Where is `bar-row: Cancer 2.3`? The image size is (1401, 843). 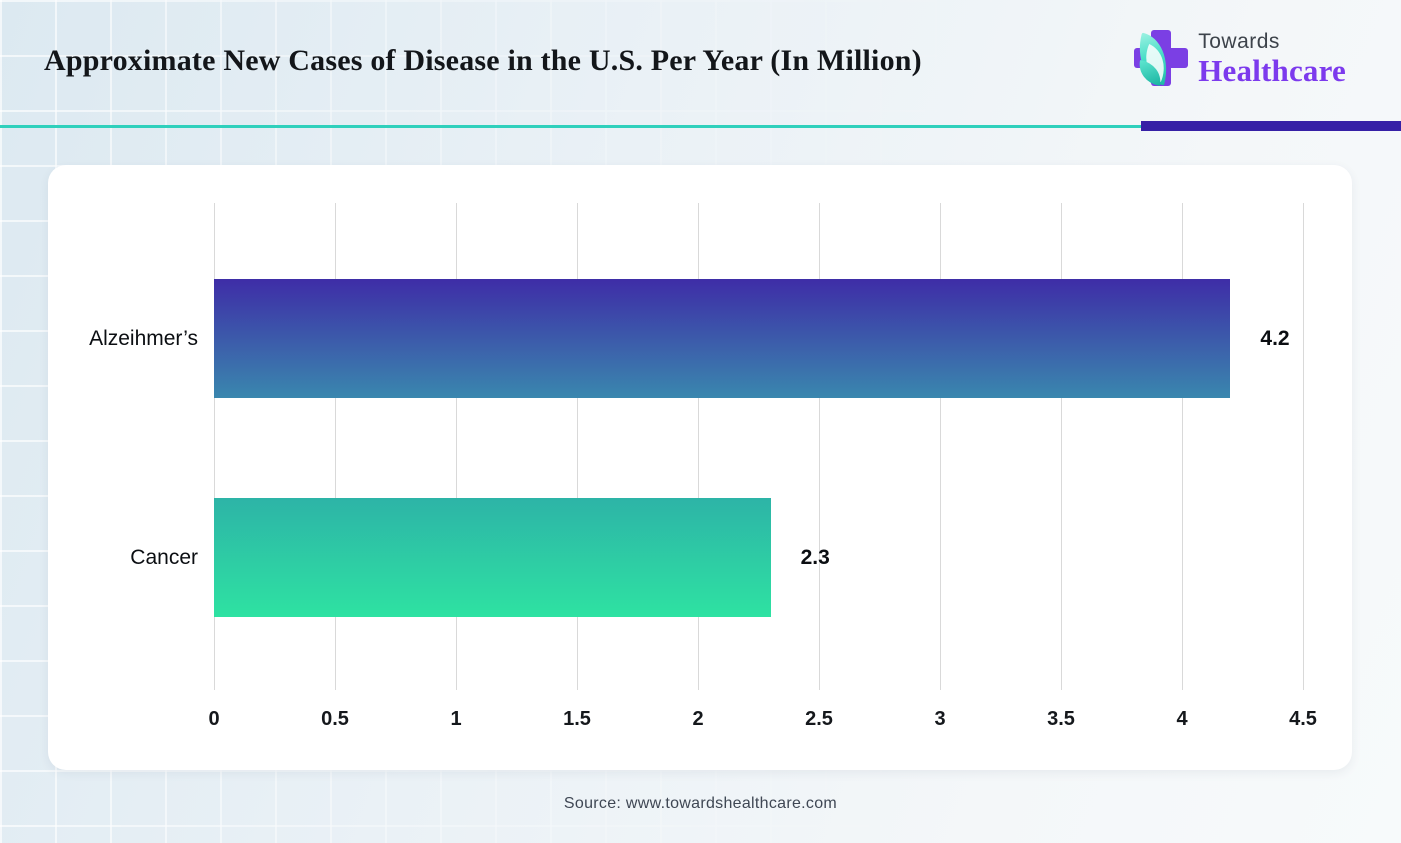 bar-row: Cancer 2.3 is located at coordinates (716, 557).